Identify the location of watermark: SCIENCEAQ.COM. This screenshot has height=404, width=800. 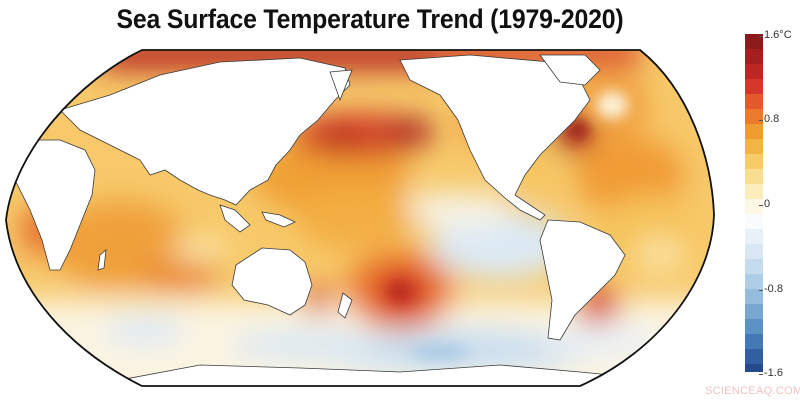
(752, 391).